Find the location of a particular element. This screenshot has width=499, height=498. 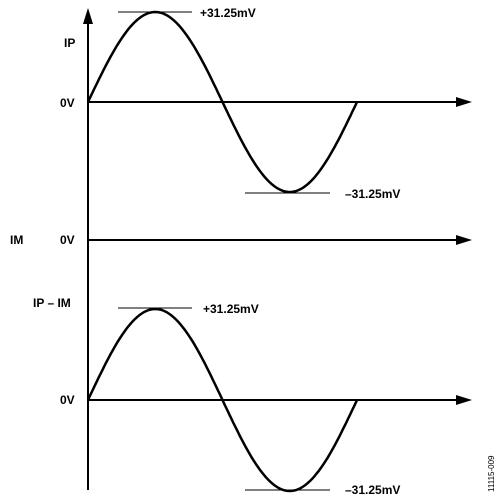

signal-label: IP – IM is located at coordinates (52, 303).